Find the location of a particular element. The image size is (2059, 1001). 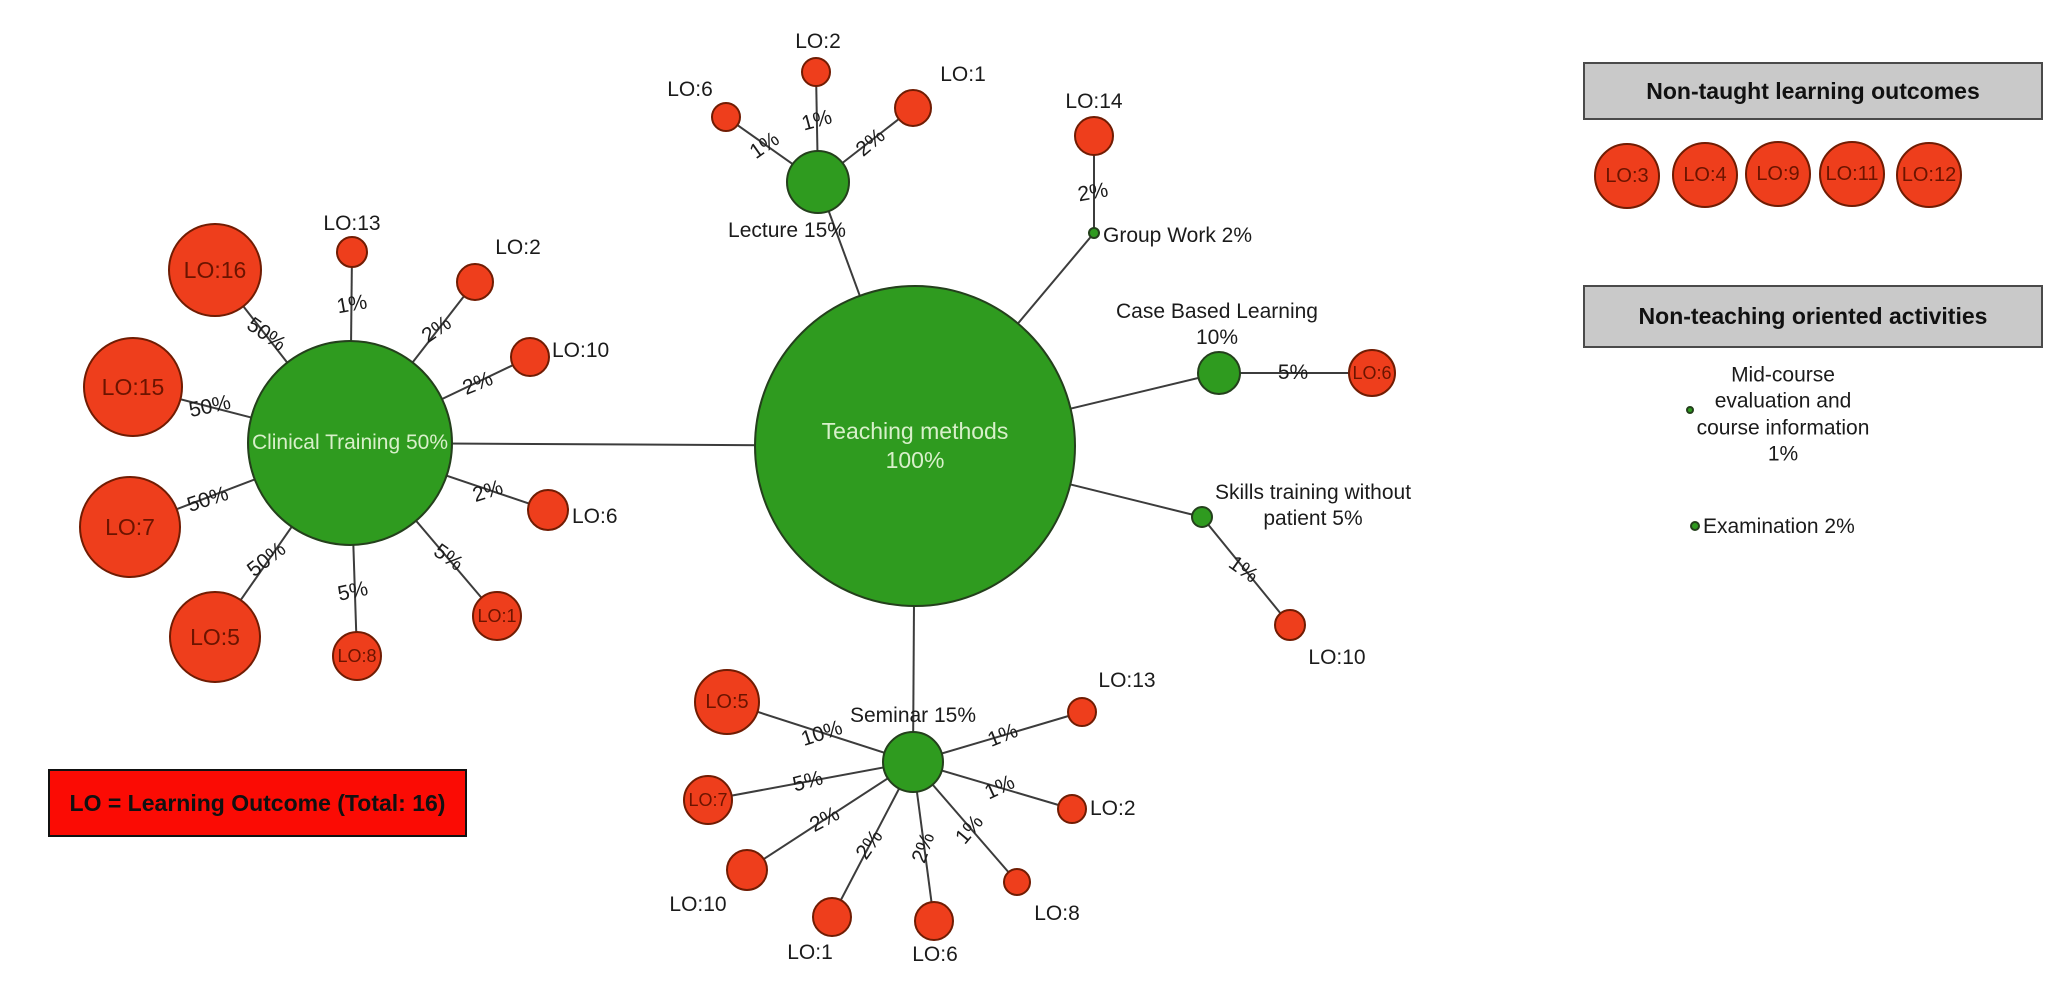

node-seminar-lo8 is located at coordinates (1017, 882).